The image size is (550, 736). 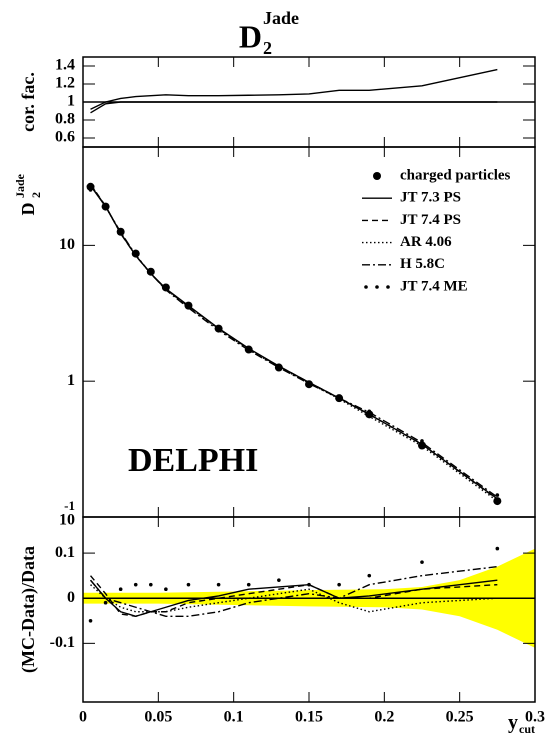 What do you see at coordinates (430, 220) in the screenshot?
I see `legend-label: JT 7.4 PS` at bounding box center [430, 220].